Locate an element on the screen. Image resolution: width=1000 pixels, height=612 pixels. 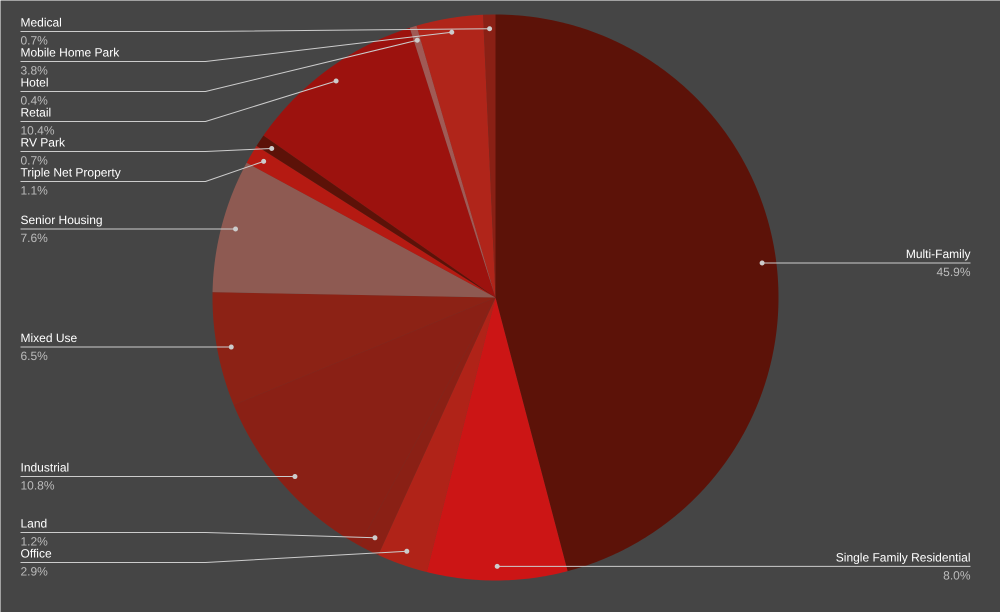
data-label: 7.6% is located at coordinates (34, 238).